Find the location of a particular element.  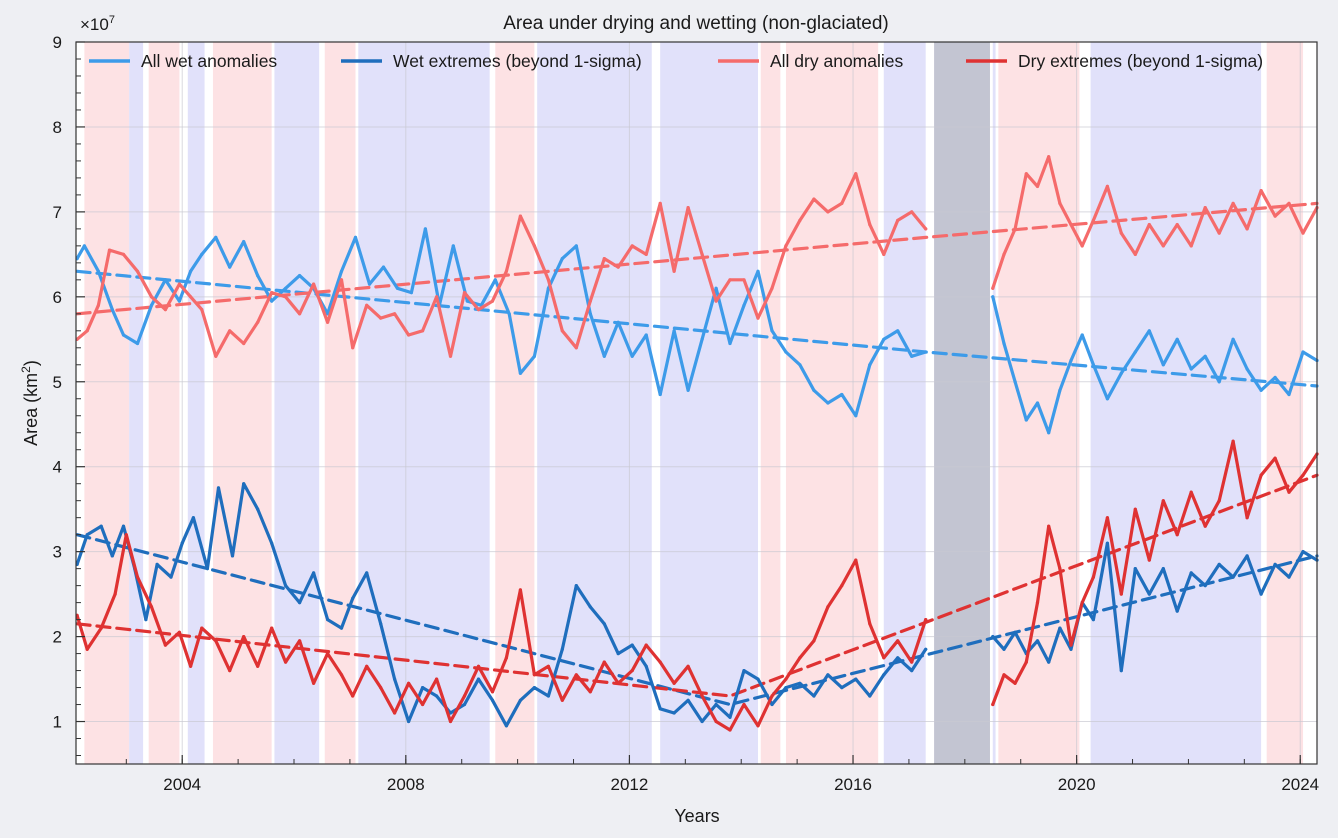

y-tick-label-1: 1 is located at coordinates (57, 722).